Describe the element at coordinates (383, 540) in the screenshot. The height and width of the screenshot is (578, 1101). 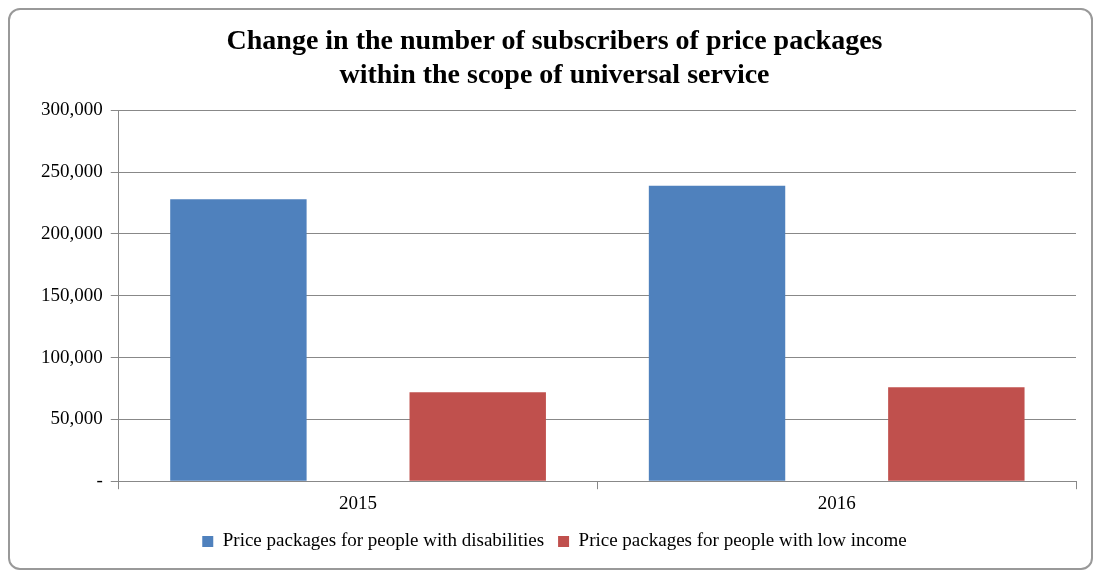
I see `legend-label: Price packages for people with disabilities` at that location.